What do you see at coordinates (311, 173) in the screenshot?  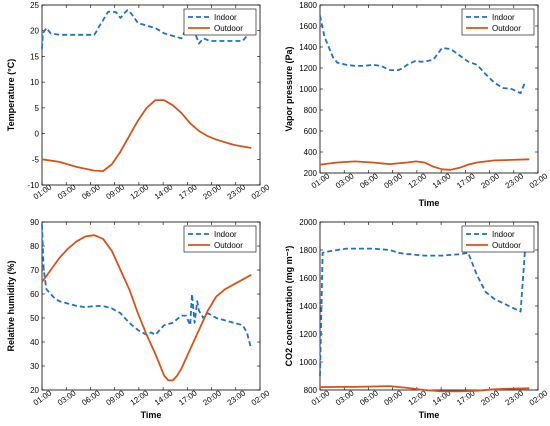 I see `y-tick-label: 200` at bounding box center [311, 173].